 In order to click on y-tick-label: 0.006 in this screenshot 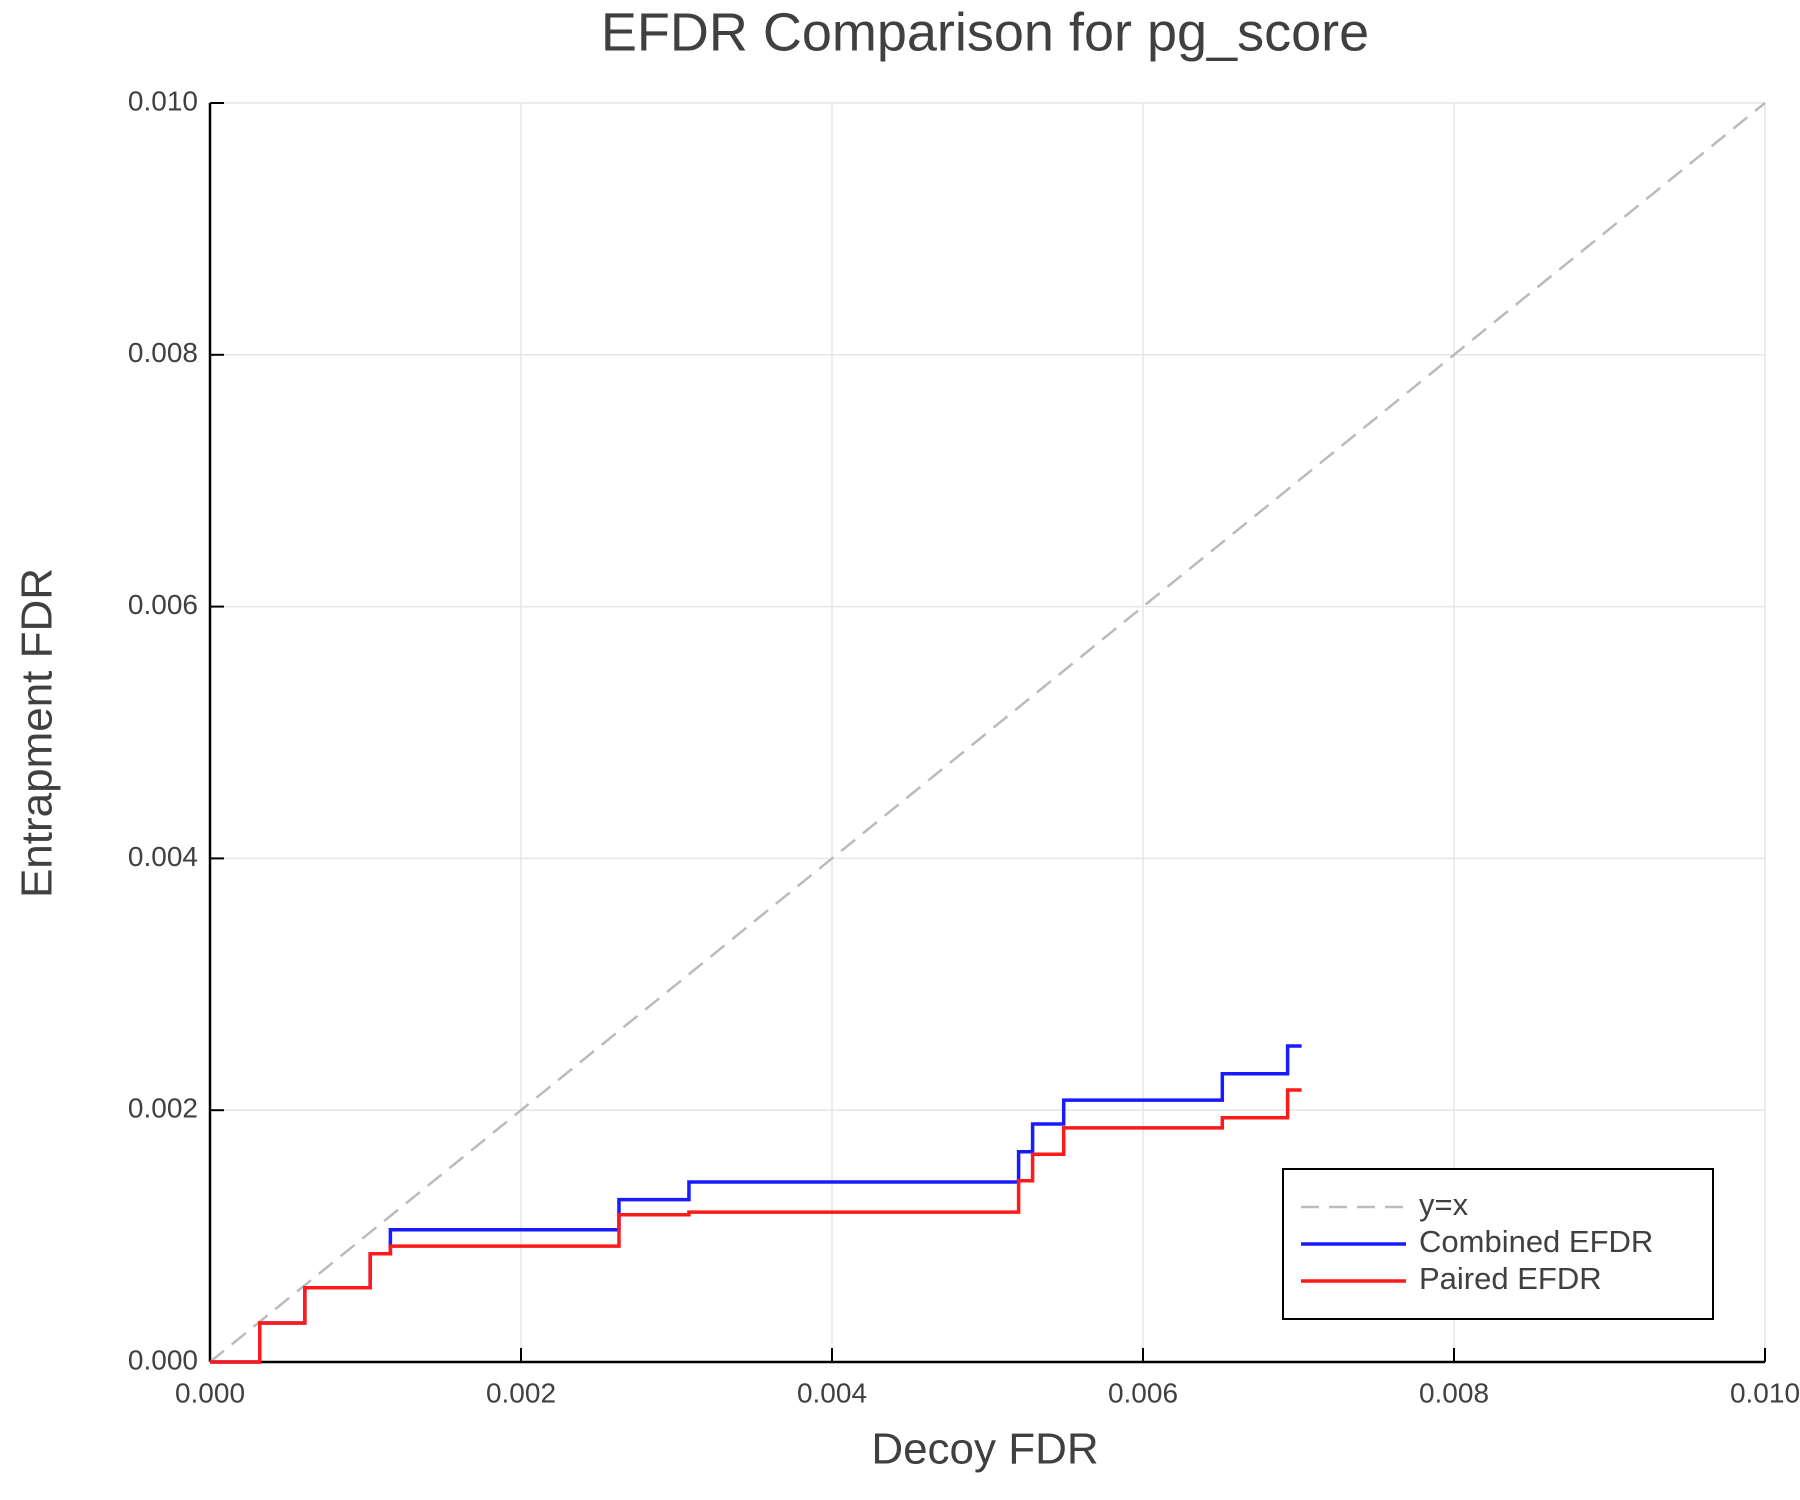, I will do `click(163, 604)`.